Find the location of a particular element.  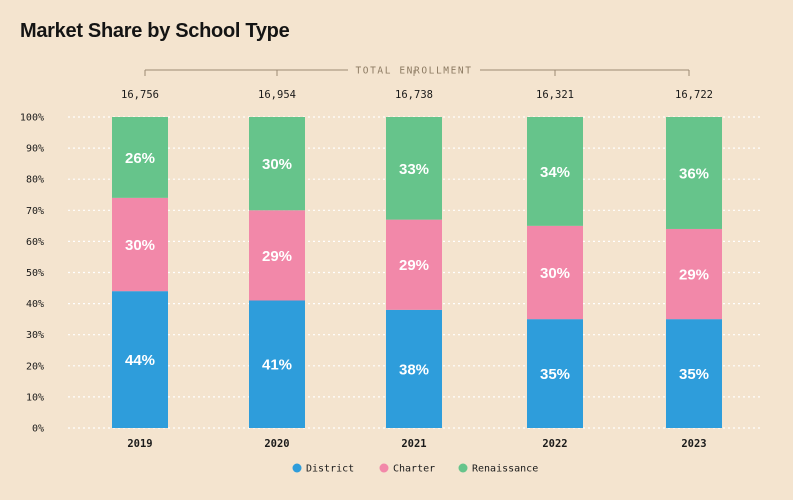

legend-marker-renaissance is located at coordinates (463, 468).